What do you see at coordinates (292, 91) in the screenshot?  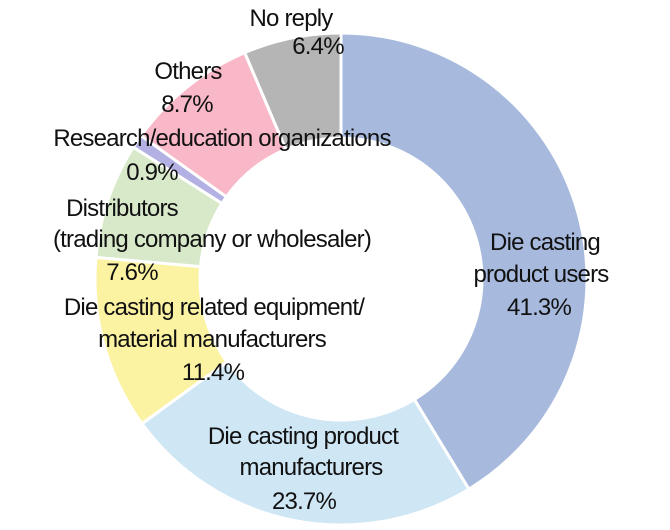 I see `donut-segment-no-reply` at bounding box center [292, 91].